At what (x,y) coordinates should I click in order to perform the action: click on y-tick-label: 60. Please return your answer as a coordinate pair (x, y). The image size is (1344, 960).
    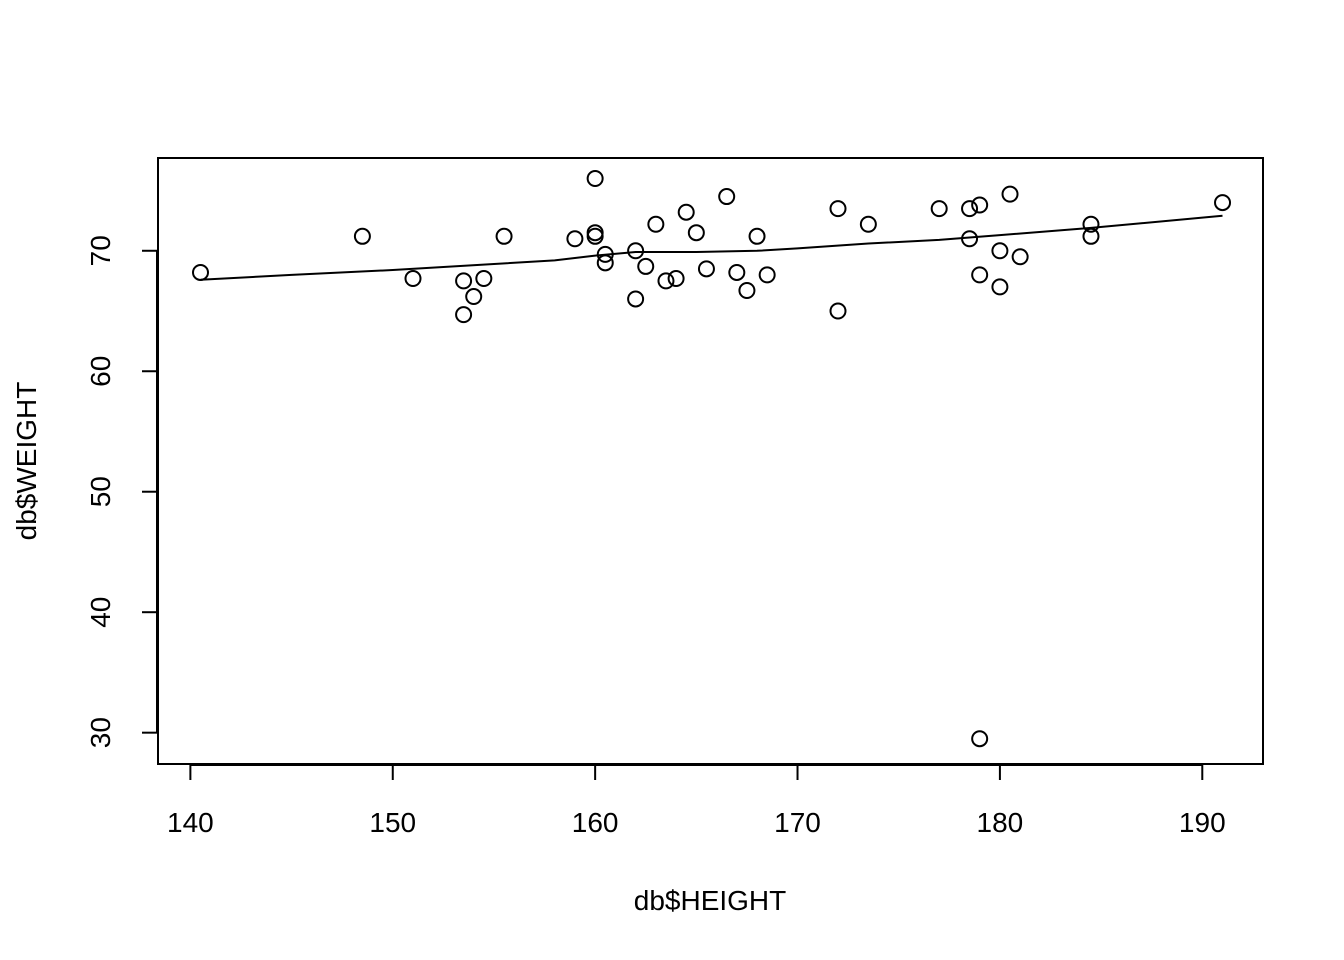
    Looking at the image, I should click on (100, 371).